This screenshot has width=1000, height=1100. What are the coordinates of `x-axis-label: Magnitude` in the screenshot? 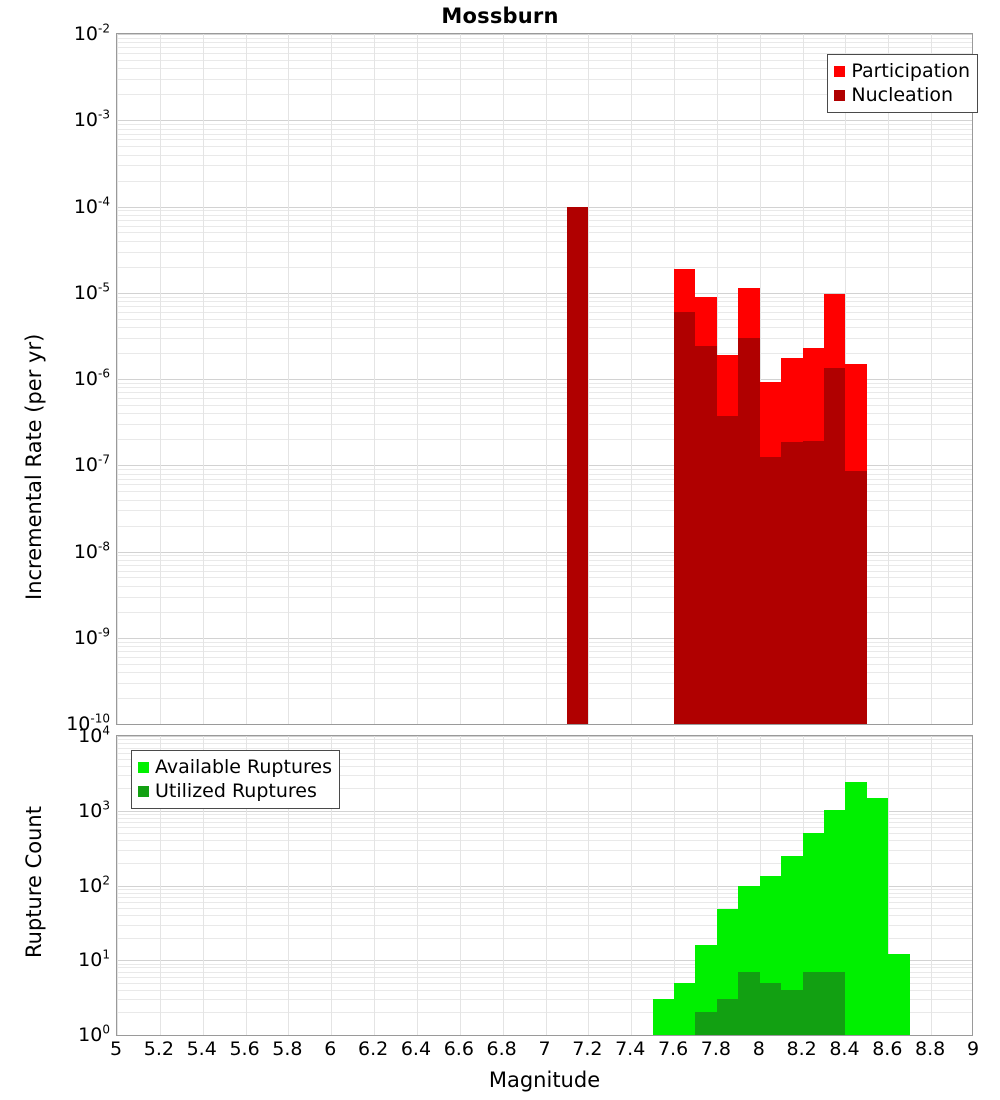 It's located at (544, 1080).